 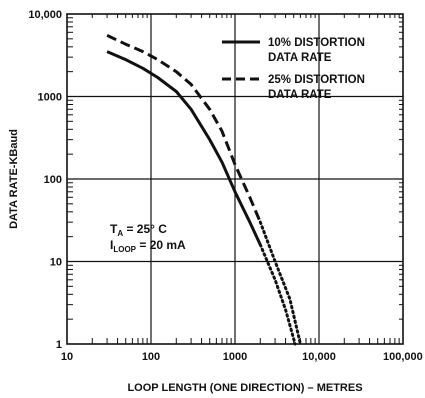 I want to click on x-tick-label: 100,000, so click(x=403, y=357).